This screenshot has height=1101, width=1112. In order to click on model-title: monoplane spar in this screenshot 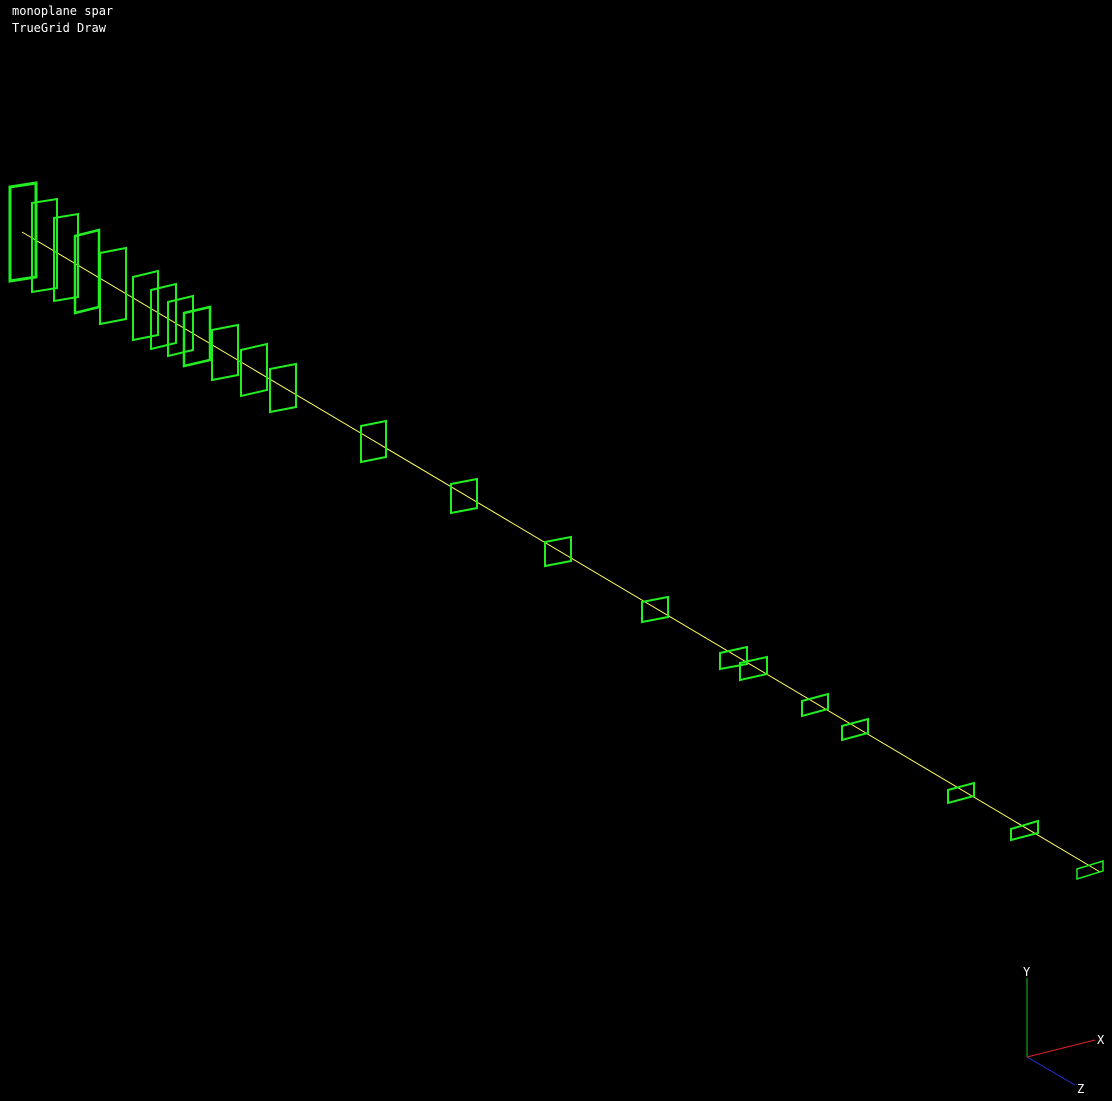, I will do `click(63, 11)`.